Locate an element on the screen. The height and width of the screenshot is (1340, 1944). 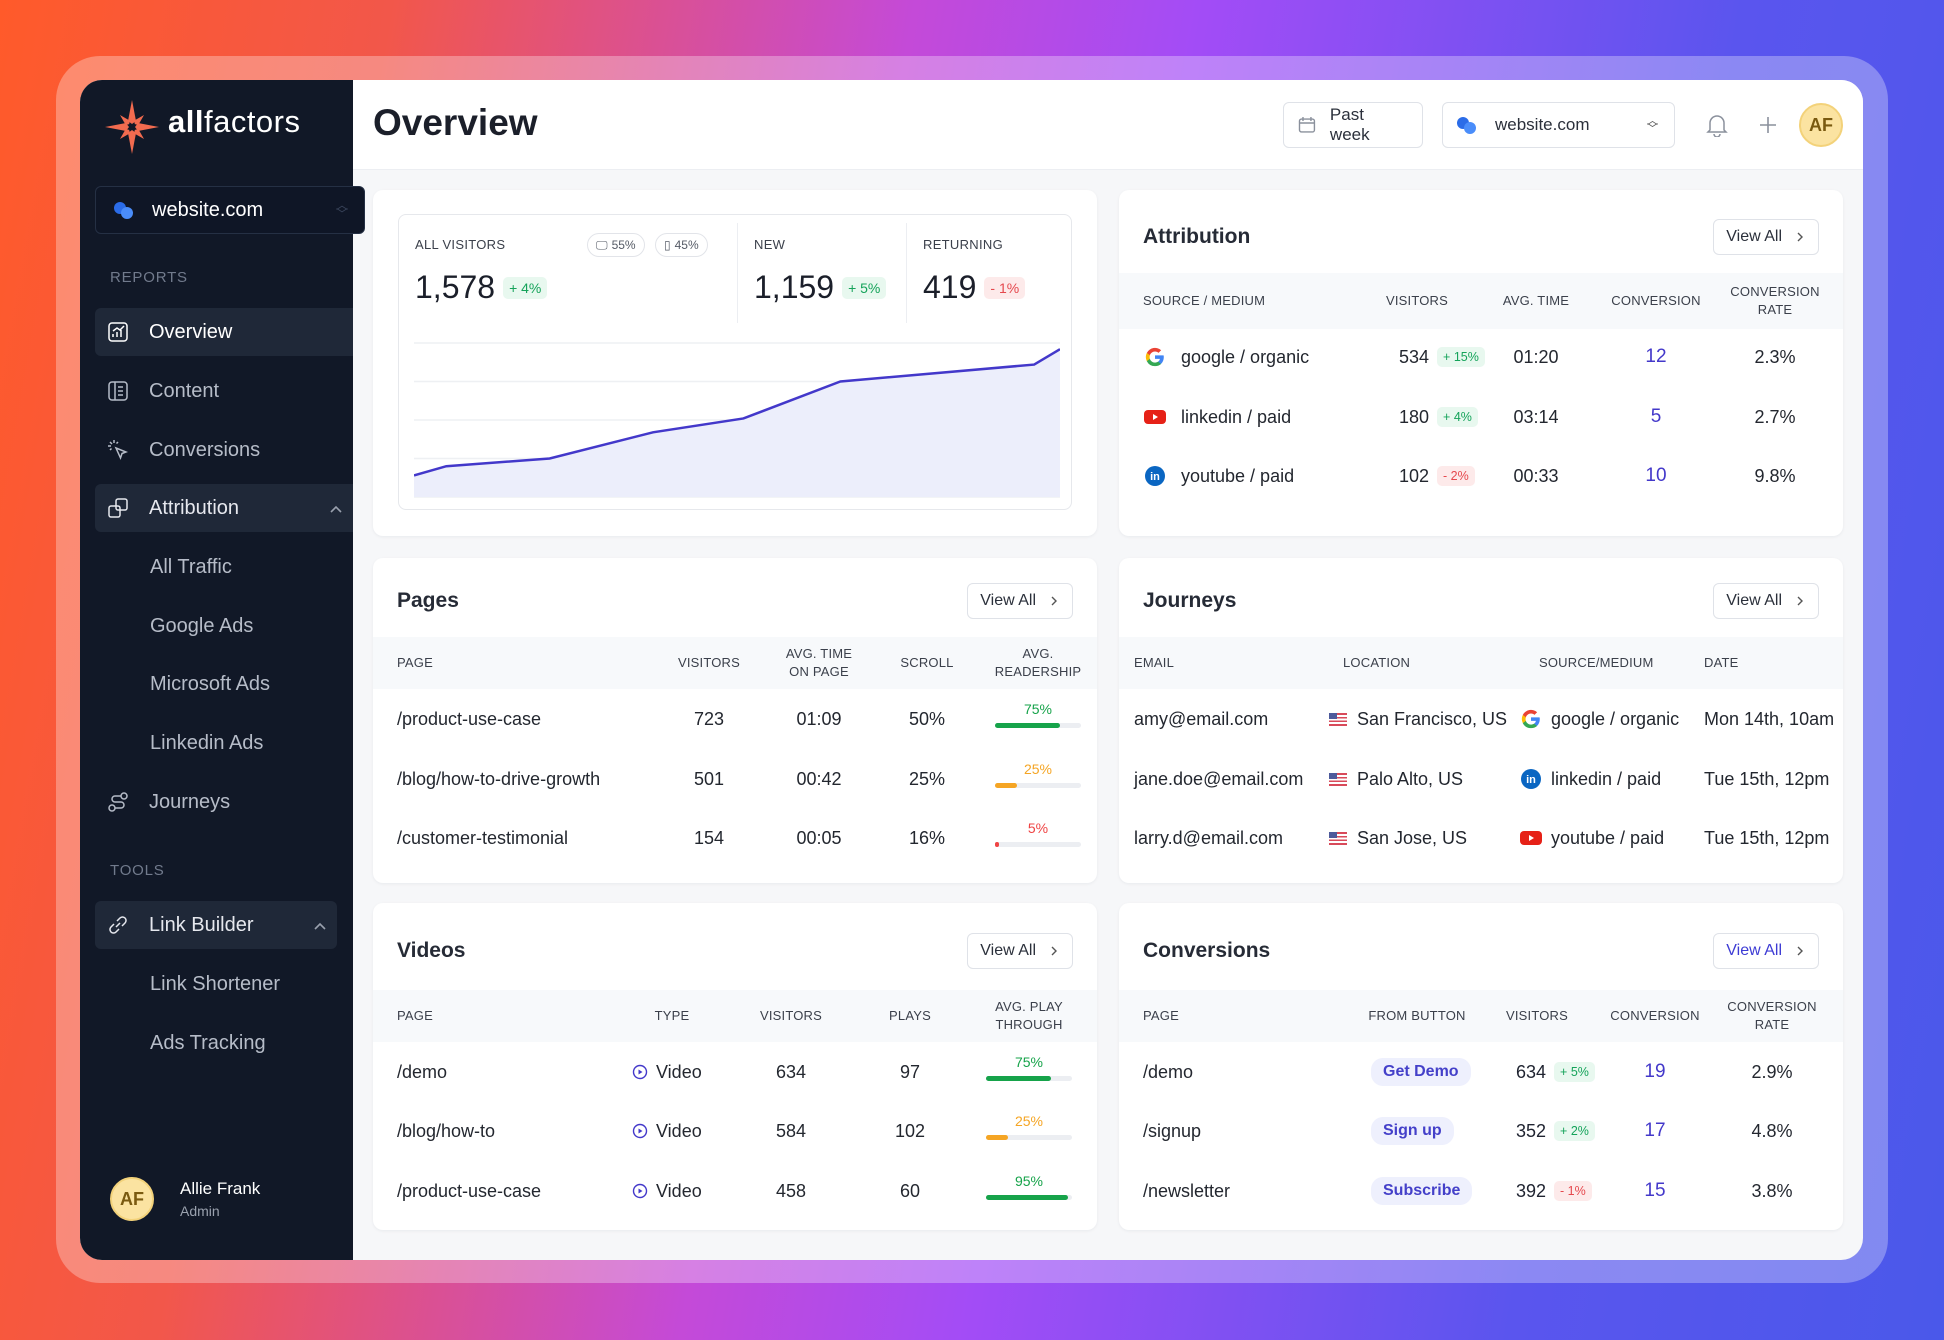
sidebar-item-link-builder: Link Builder is located at coordinates (216, 925).